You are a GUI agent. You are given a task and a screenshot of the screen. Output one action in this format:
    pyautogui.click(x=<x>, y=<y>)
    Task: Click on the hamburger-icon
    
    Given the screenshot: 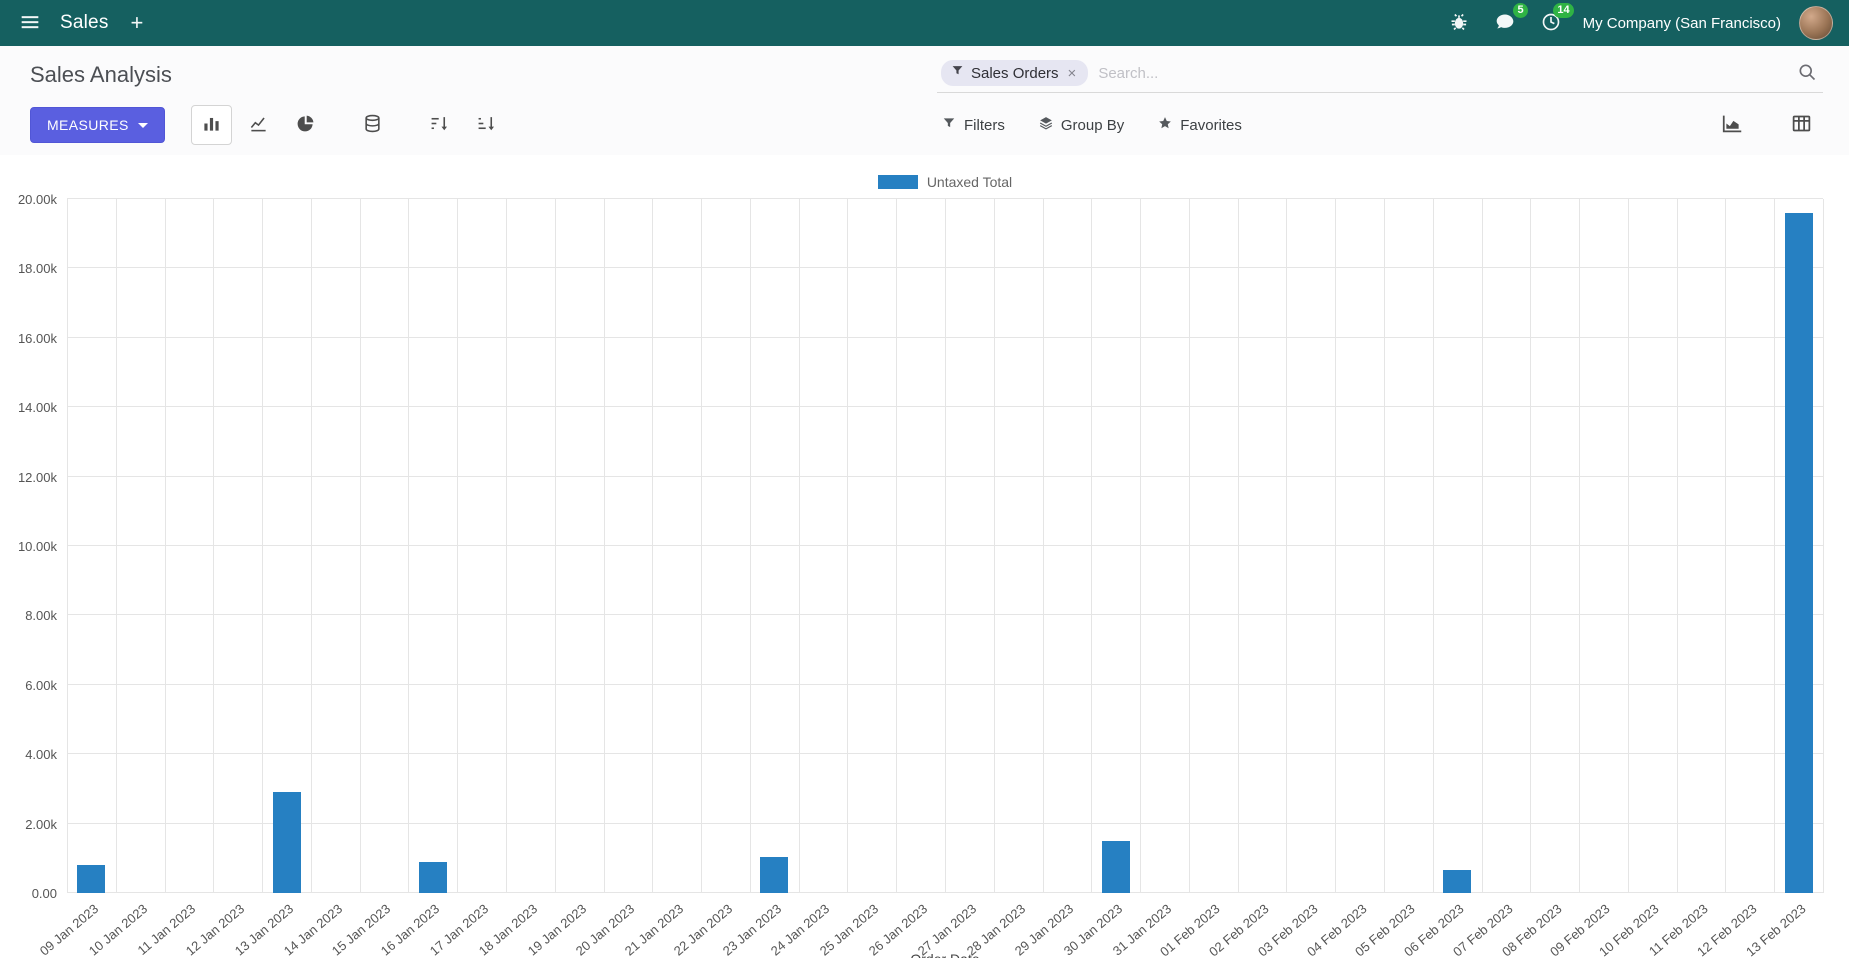 What is the action you would take?
    pyautogui.click(x=30, y=23)
    